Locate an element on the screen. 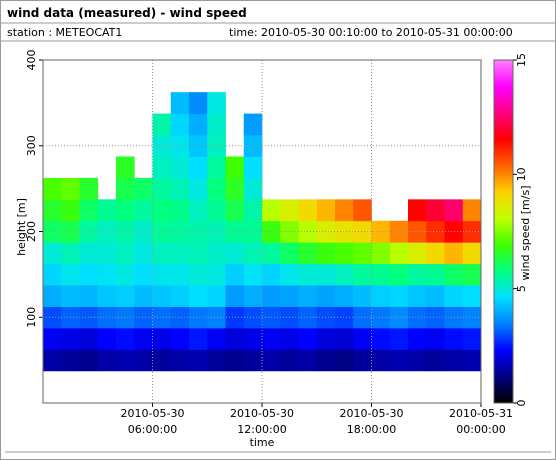  x-tick-label: 2010-05-31 00:00:00 is located at coordinates (481, 421).